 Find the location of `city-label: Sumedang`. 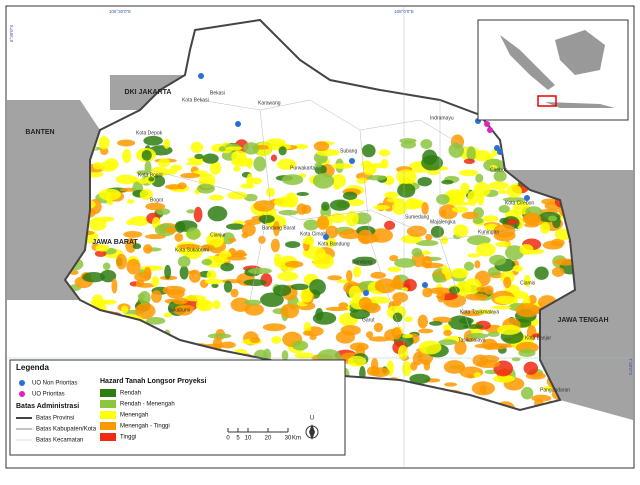

city-label: Sumedang is located at coordinates (417, 217).